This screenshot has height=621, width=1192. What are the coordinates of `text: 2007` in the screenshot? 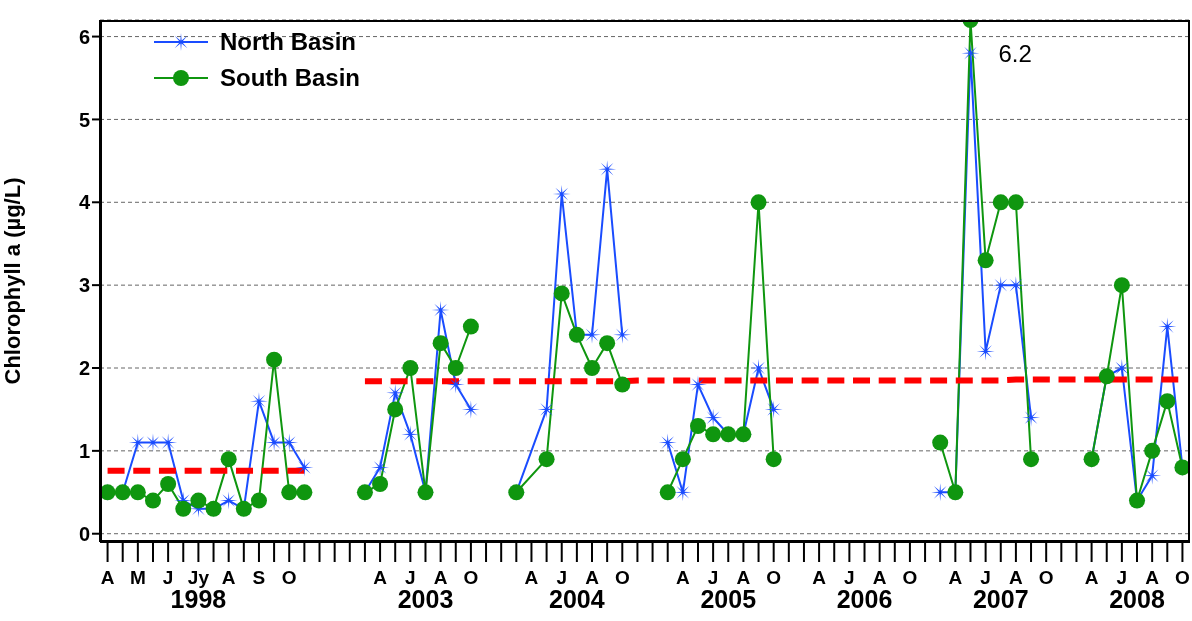 It's located at (1000, 599).